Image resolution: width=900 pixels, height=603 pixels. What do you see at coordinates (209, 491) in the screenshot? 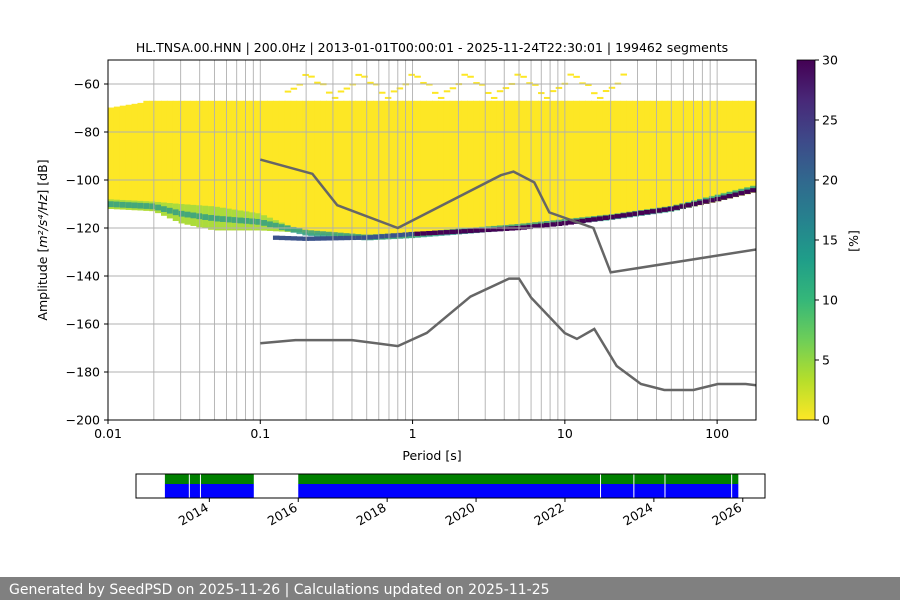
I see `timeline-availability-bottom` at bounding box center [209, 491].